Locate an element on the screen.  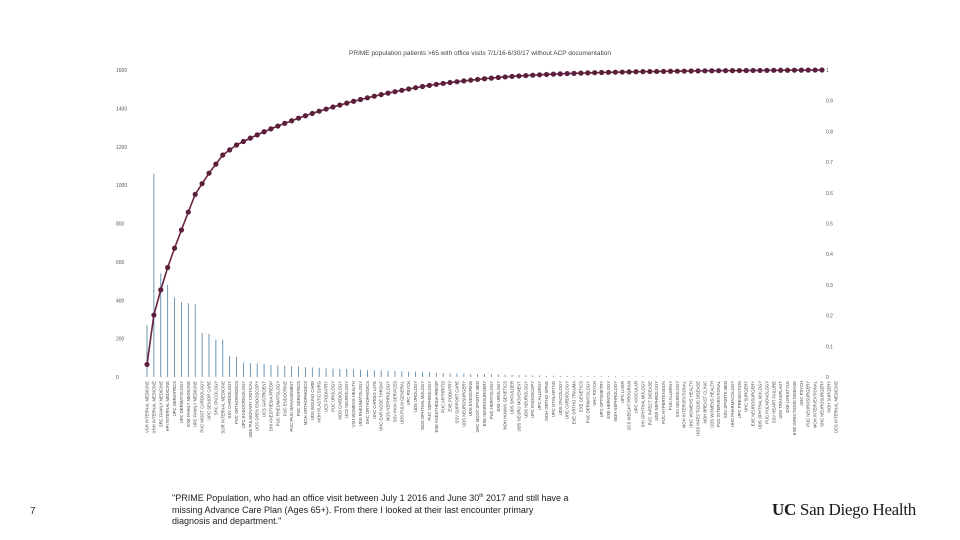
left-tick-label: 0 is located at coordinates (117, 378).